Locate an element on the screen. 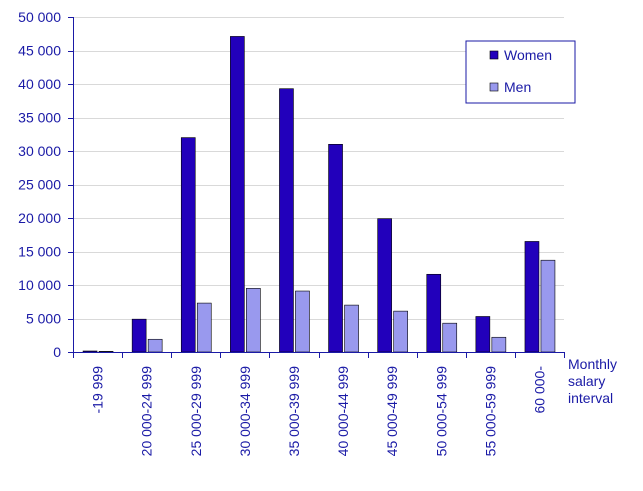  legend-label-men: Men is located at coordinates (517, 87).